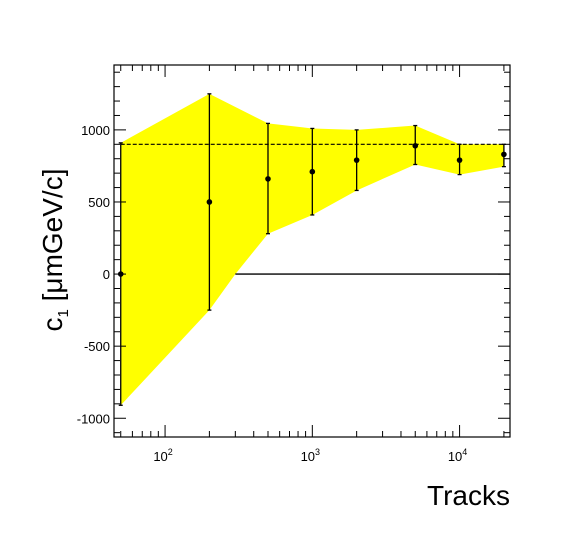 This screenshot has width=567, height=547. Describe the element at coordinates (99, 202) in the screenshot. I see `y-tick-label: 500` at that location.